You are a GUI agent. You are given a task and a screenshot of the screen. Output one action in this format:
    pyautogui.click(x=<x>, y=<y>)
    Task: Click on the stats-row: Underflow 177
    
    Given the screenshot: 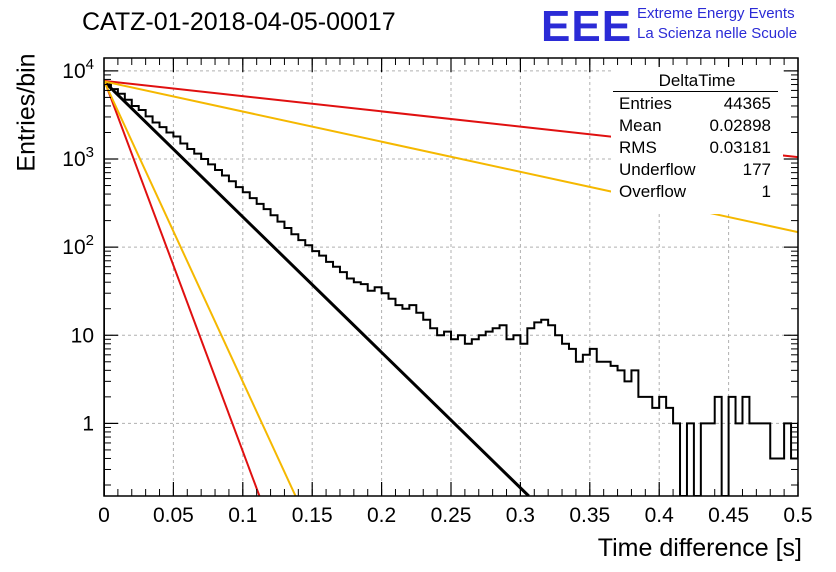 What is the action you would take?
    pyautogui.click(x=695, y=171)
    